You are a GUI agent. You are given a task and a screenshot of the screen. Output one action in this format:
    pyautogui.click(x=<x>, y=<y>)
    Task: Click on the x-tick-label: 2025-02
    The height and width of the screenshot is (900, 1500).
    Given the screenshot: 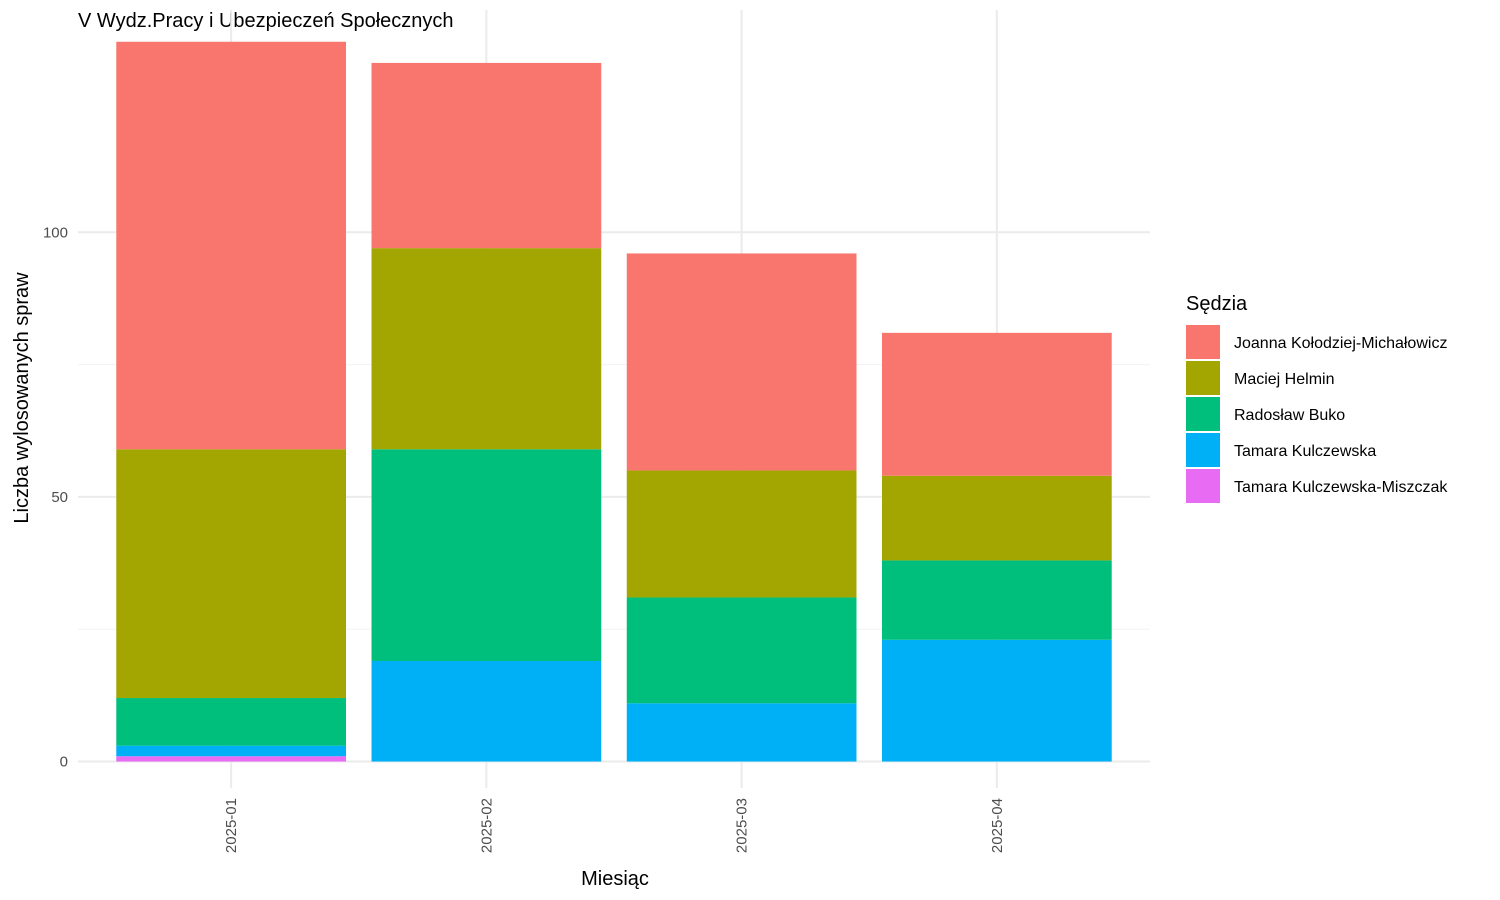 What is the action you would take?
    pyautogui.click(x=486, y=825)
    